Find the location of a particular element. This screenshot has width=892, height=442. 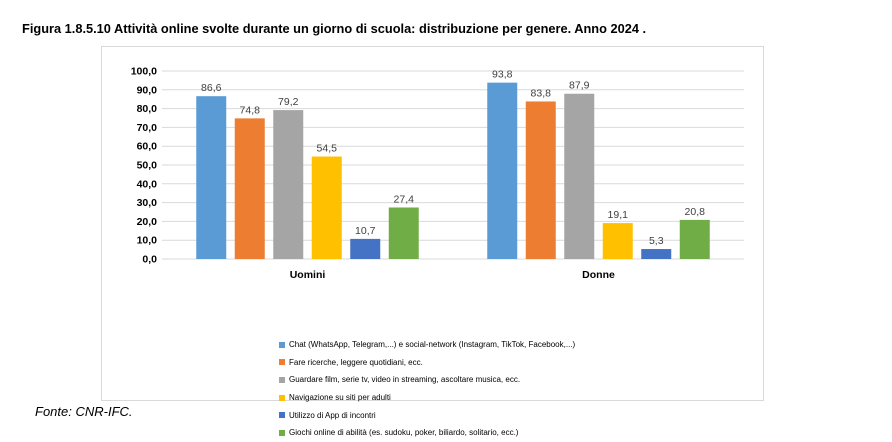

data-label: 79,2 is located at coordinates (288, 102).